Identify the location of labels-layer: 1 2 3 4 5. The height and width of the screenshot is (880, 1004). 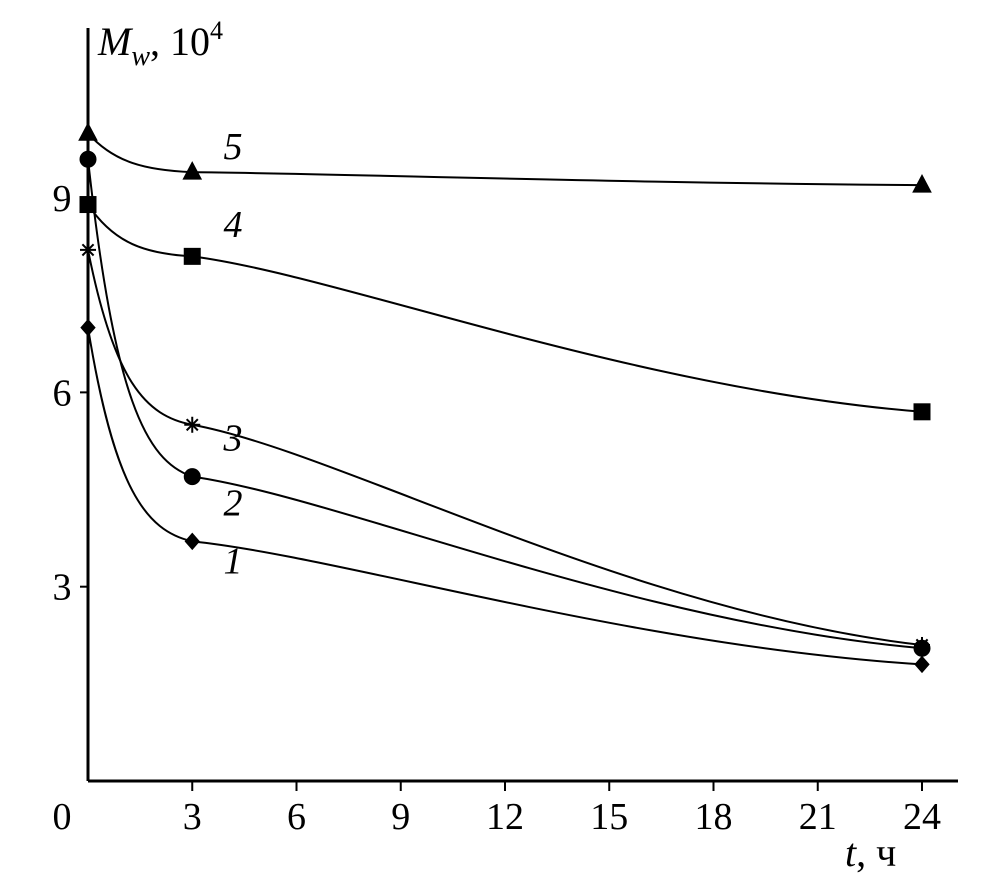
(233, 354).